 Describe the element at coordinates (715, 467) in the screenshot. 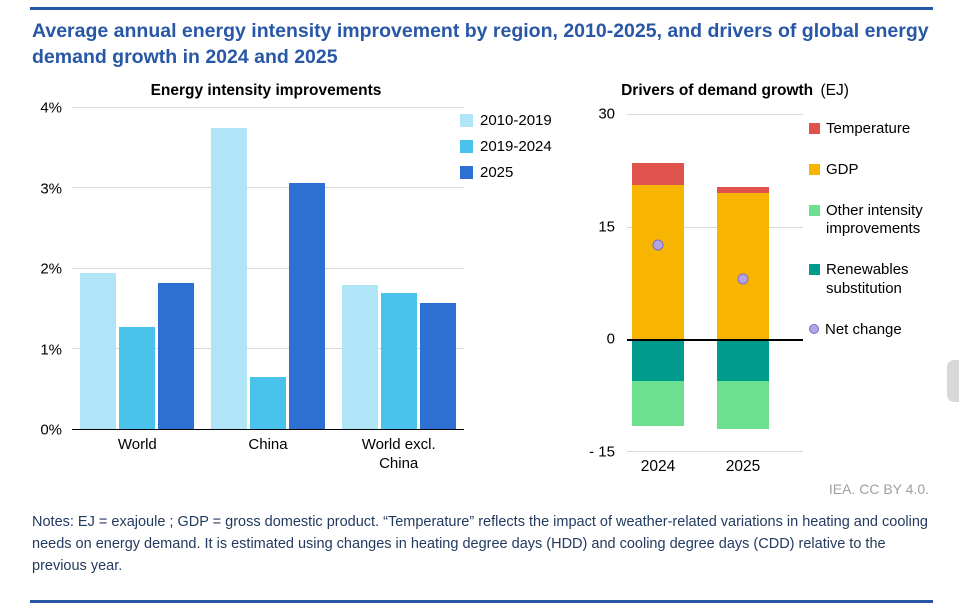

I see `drivers-xaxis: 2024 2025` at that location.